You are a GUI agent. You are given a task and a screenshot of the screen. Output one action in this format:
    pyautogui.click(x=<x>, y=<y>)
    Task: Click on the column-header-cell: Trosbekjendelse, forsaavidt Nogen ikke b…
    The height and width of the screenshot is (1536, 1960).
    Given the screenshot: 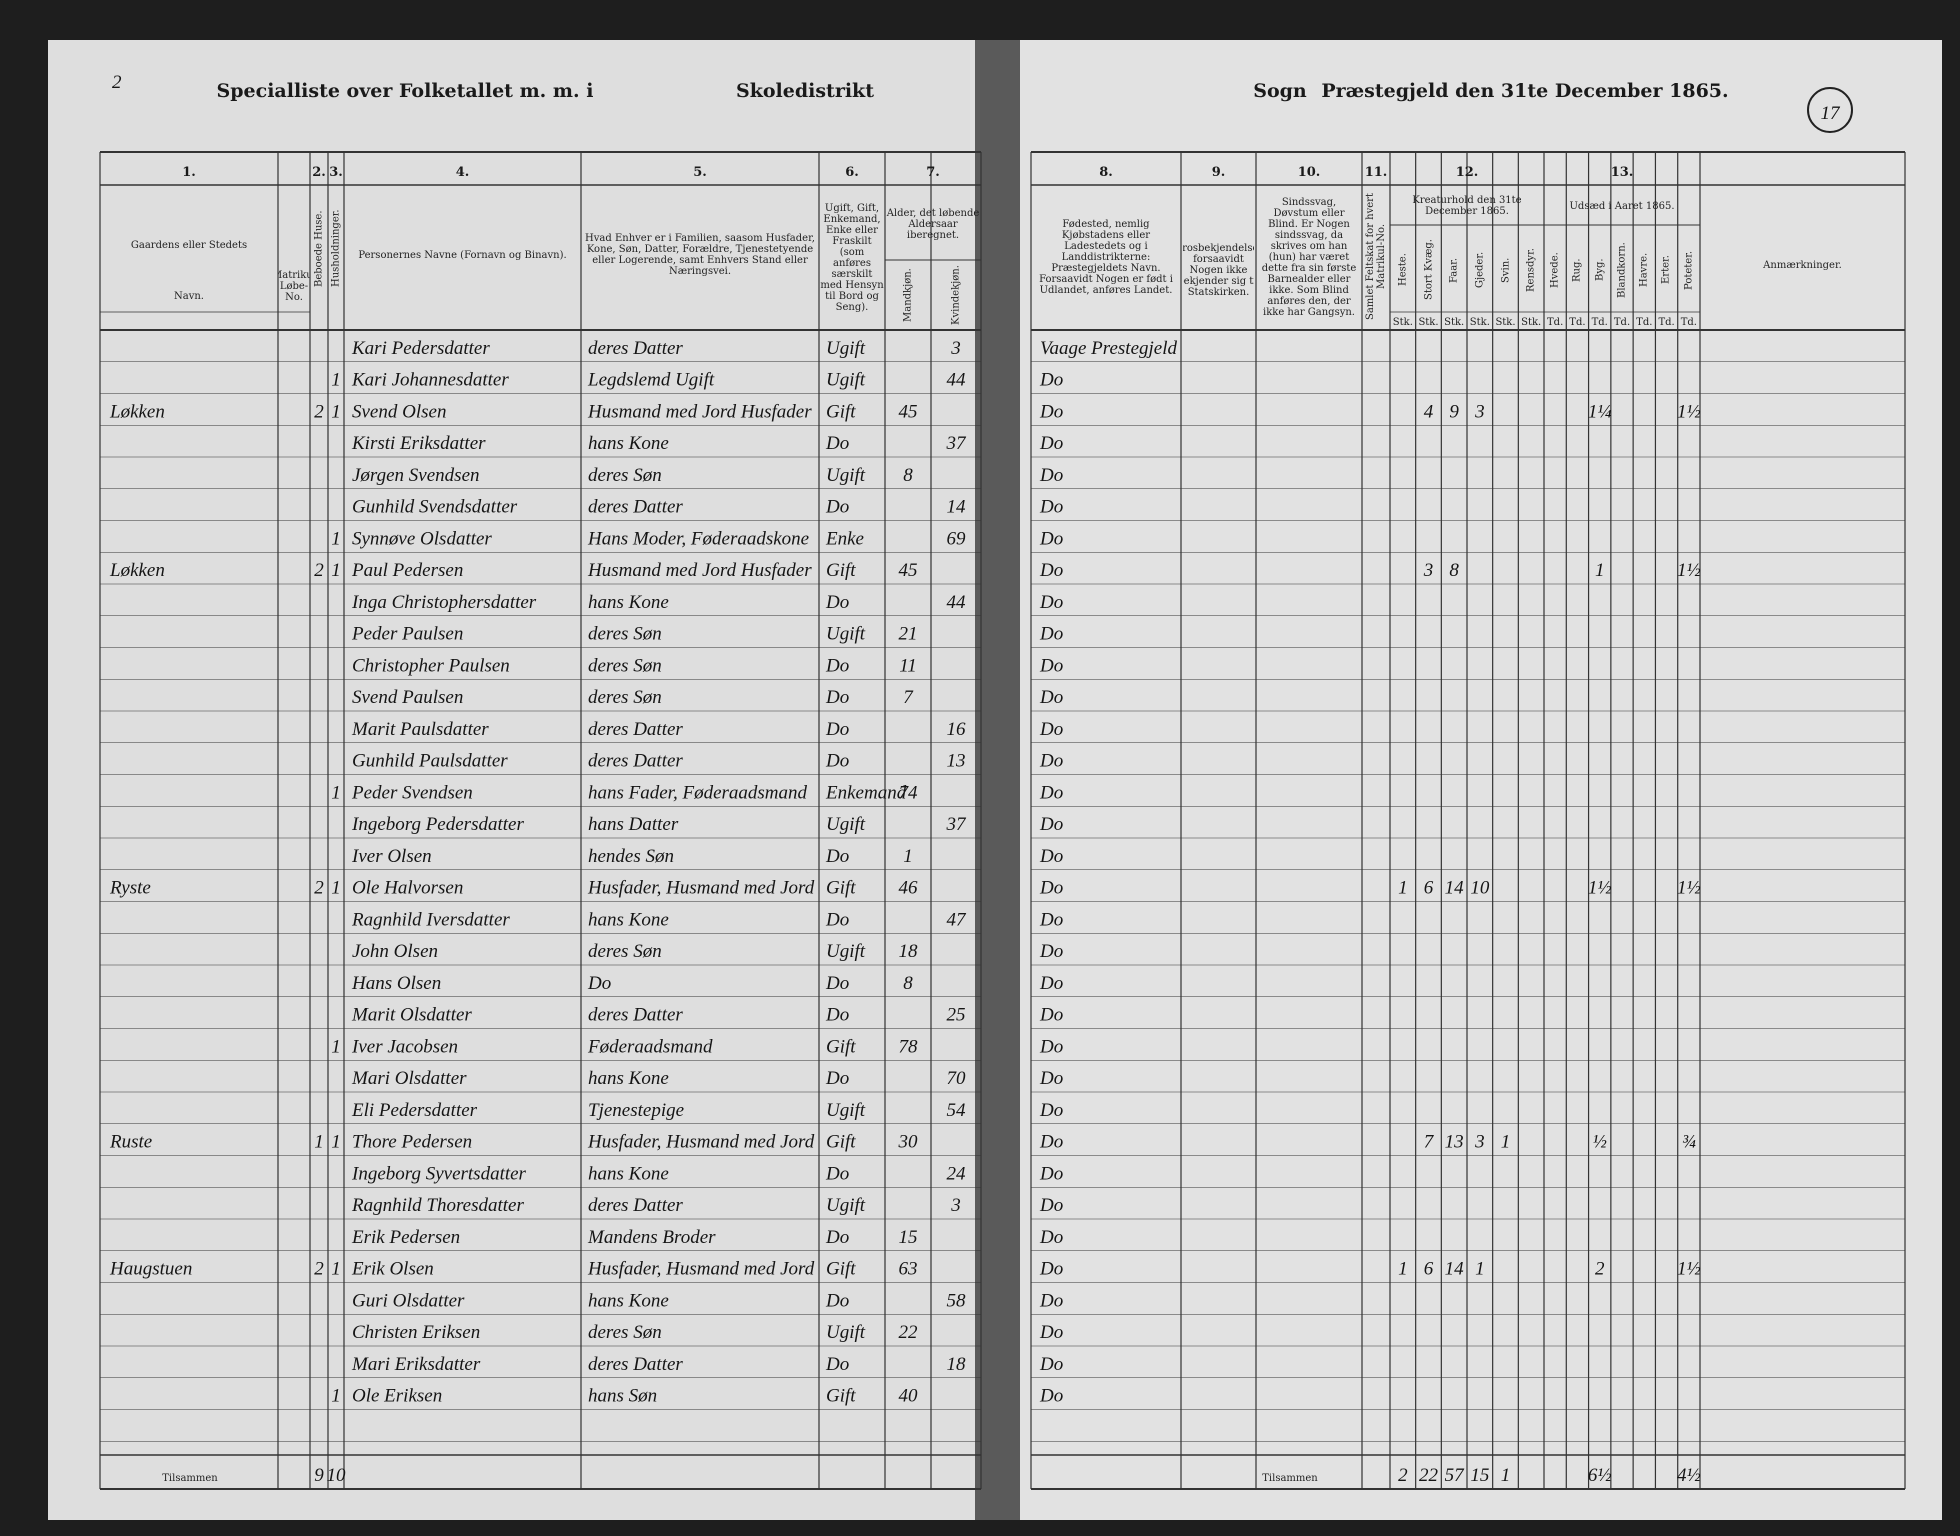 What is the action you would take?
    pyautogui.click(x=1218, y=270)
    